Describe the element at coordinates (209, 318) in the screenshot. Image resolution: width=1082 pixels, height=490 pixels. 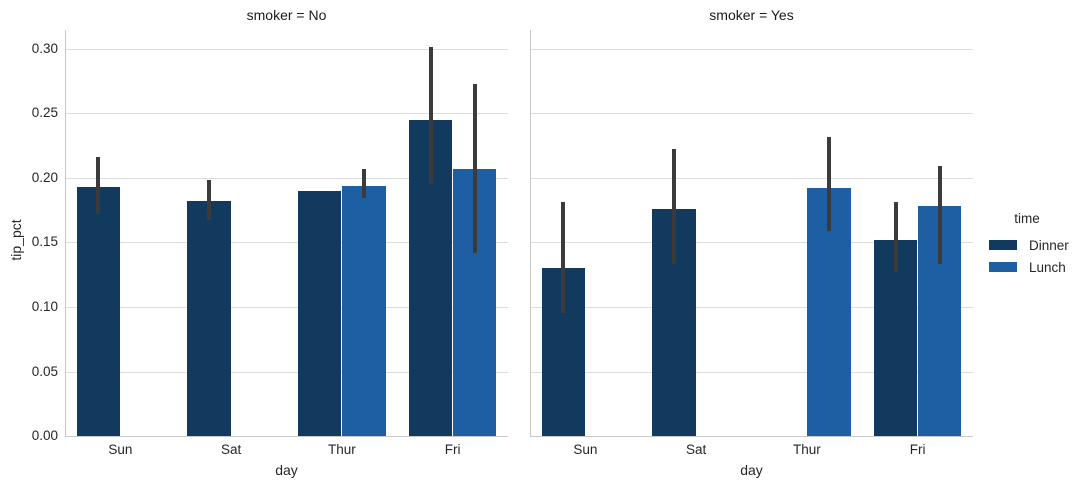
I see `bar-smoker-no-sat-dinner` at that location.